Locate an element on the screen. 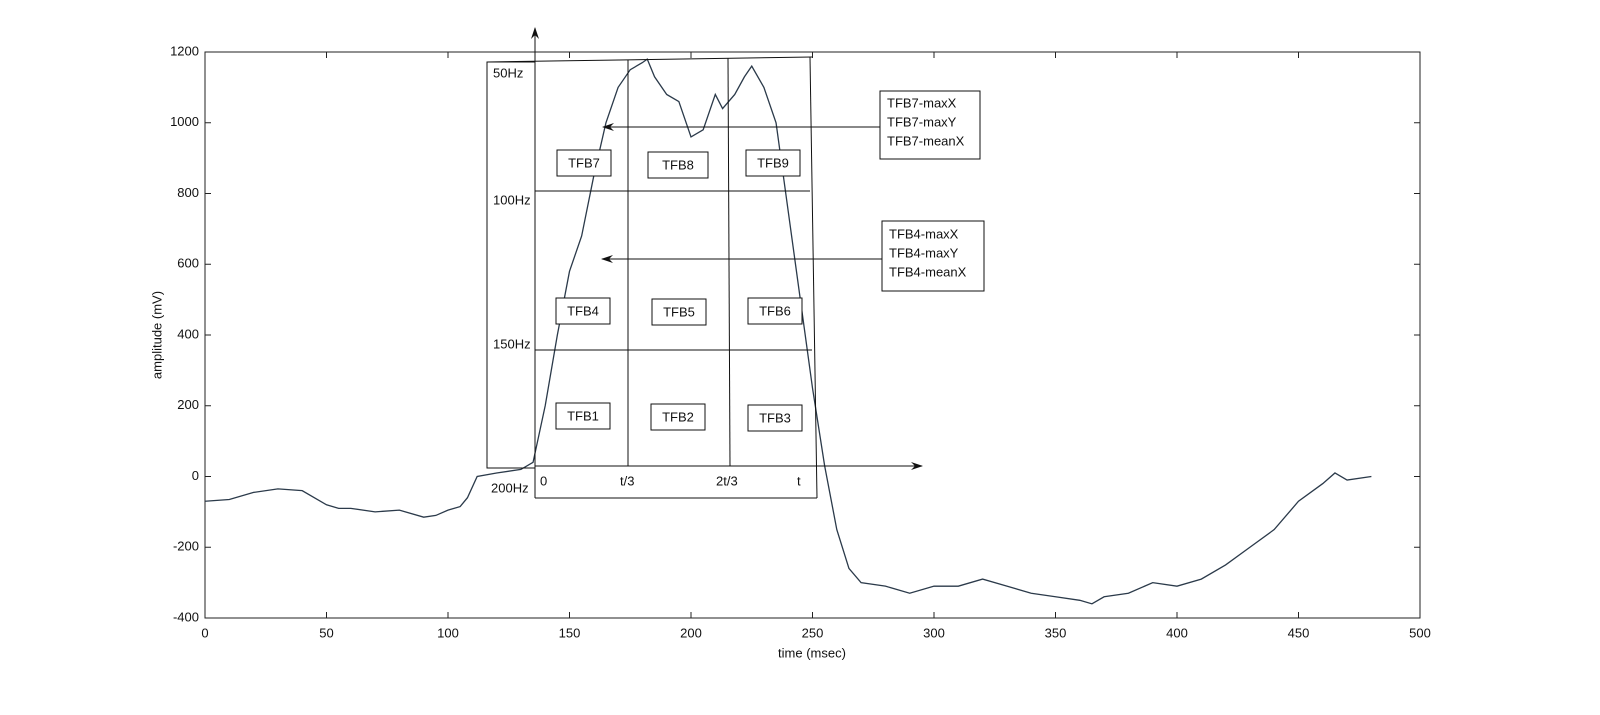 Image resolution: width=1600 pixels, height=715 pixels. x-tick-label: 500 is located at coordinates (1420, 632).